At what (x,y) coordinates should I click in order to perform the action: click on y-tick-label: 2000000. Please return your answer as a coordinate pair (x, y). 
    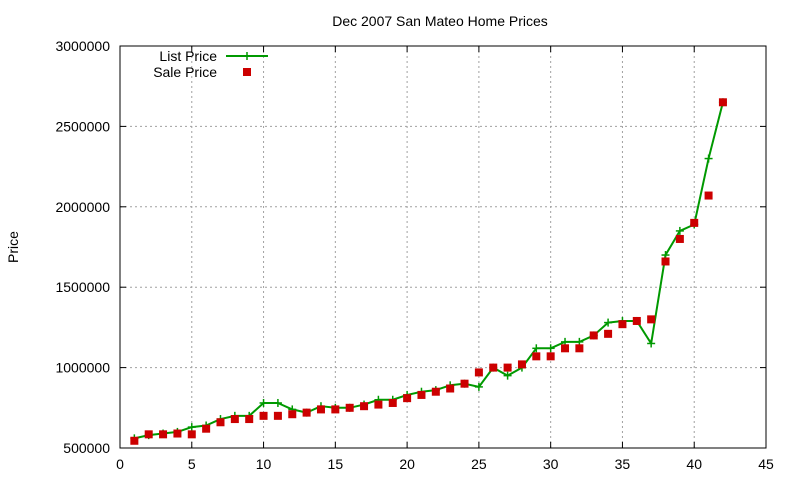
    Looking at the image, I should click on (82, 207).